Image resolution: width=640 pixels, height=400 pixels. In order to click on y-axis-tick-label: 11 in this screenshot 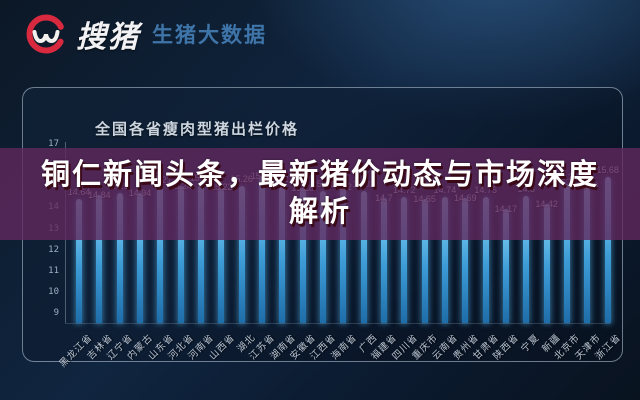, I will do `click(53, 270)`.